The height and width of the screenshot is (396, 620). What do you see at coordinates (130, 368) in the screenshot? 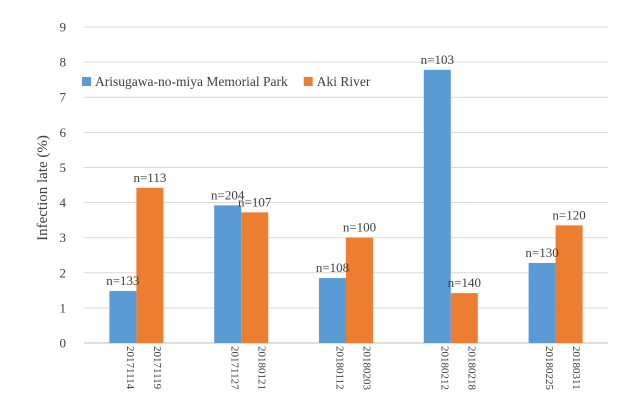
I see `x-tick-label: 20171114` at bounding box center [130, 368].